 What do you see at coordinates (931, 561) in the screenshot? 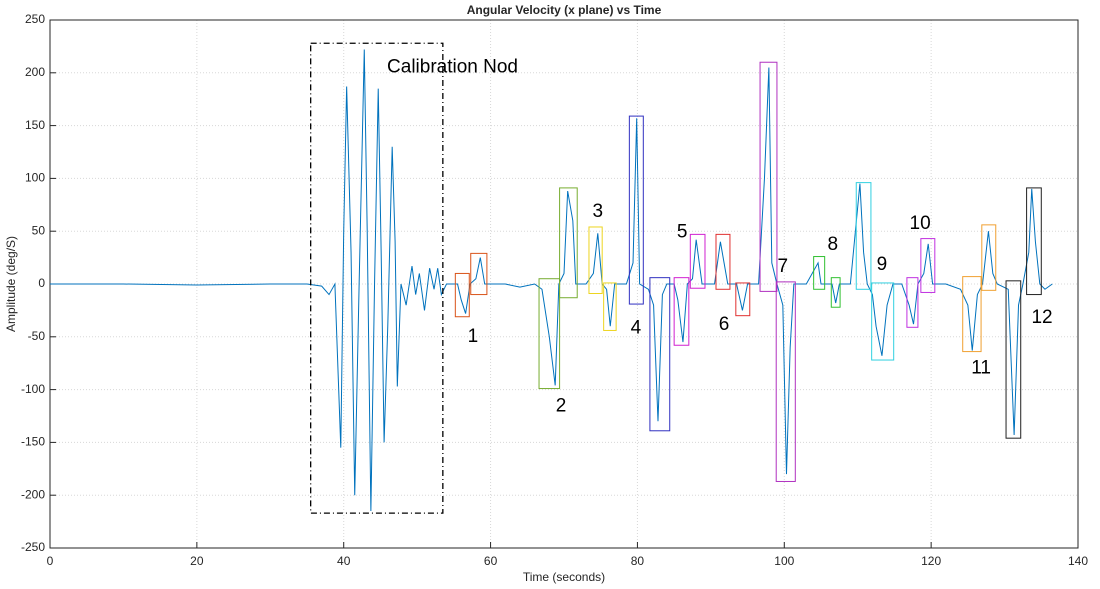
I see `x-tick-label: 120` at bounding box center [931, 561].